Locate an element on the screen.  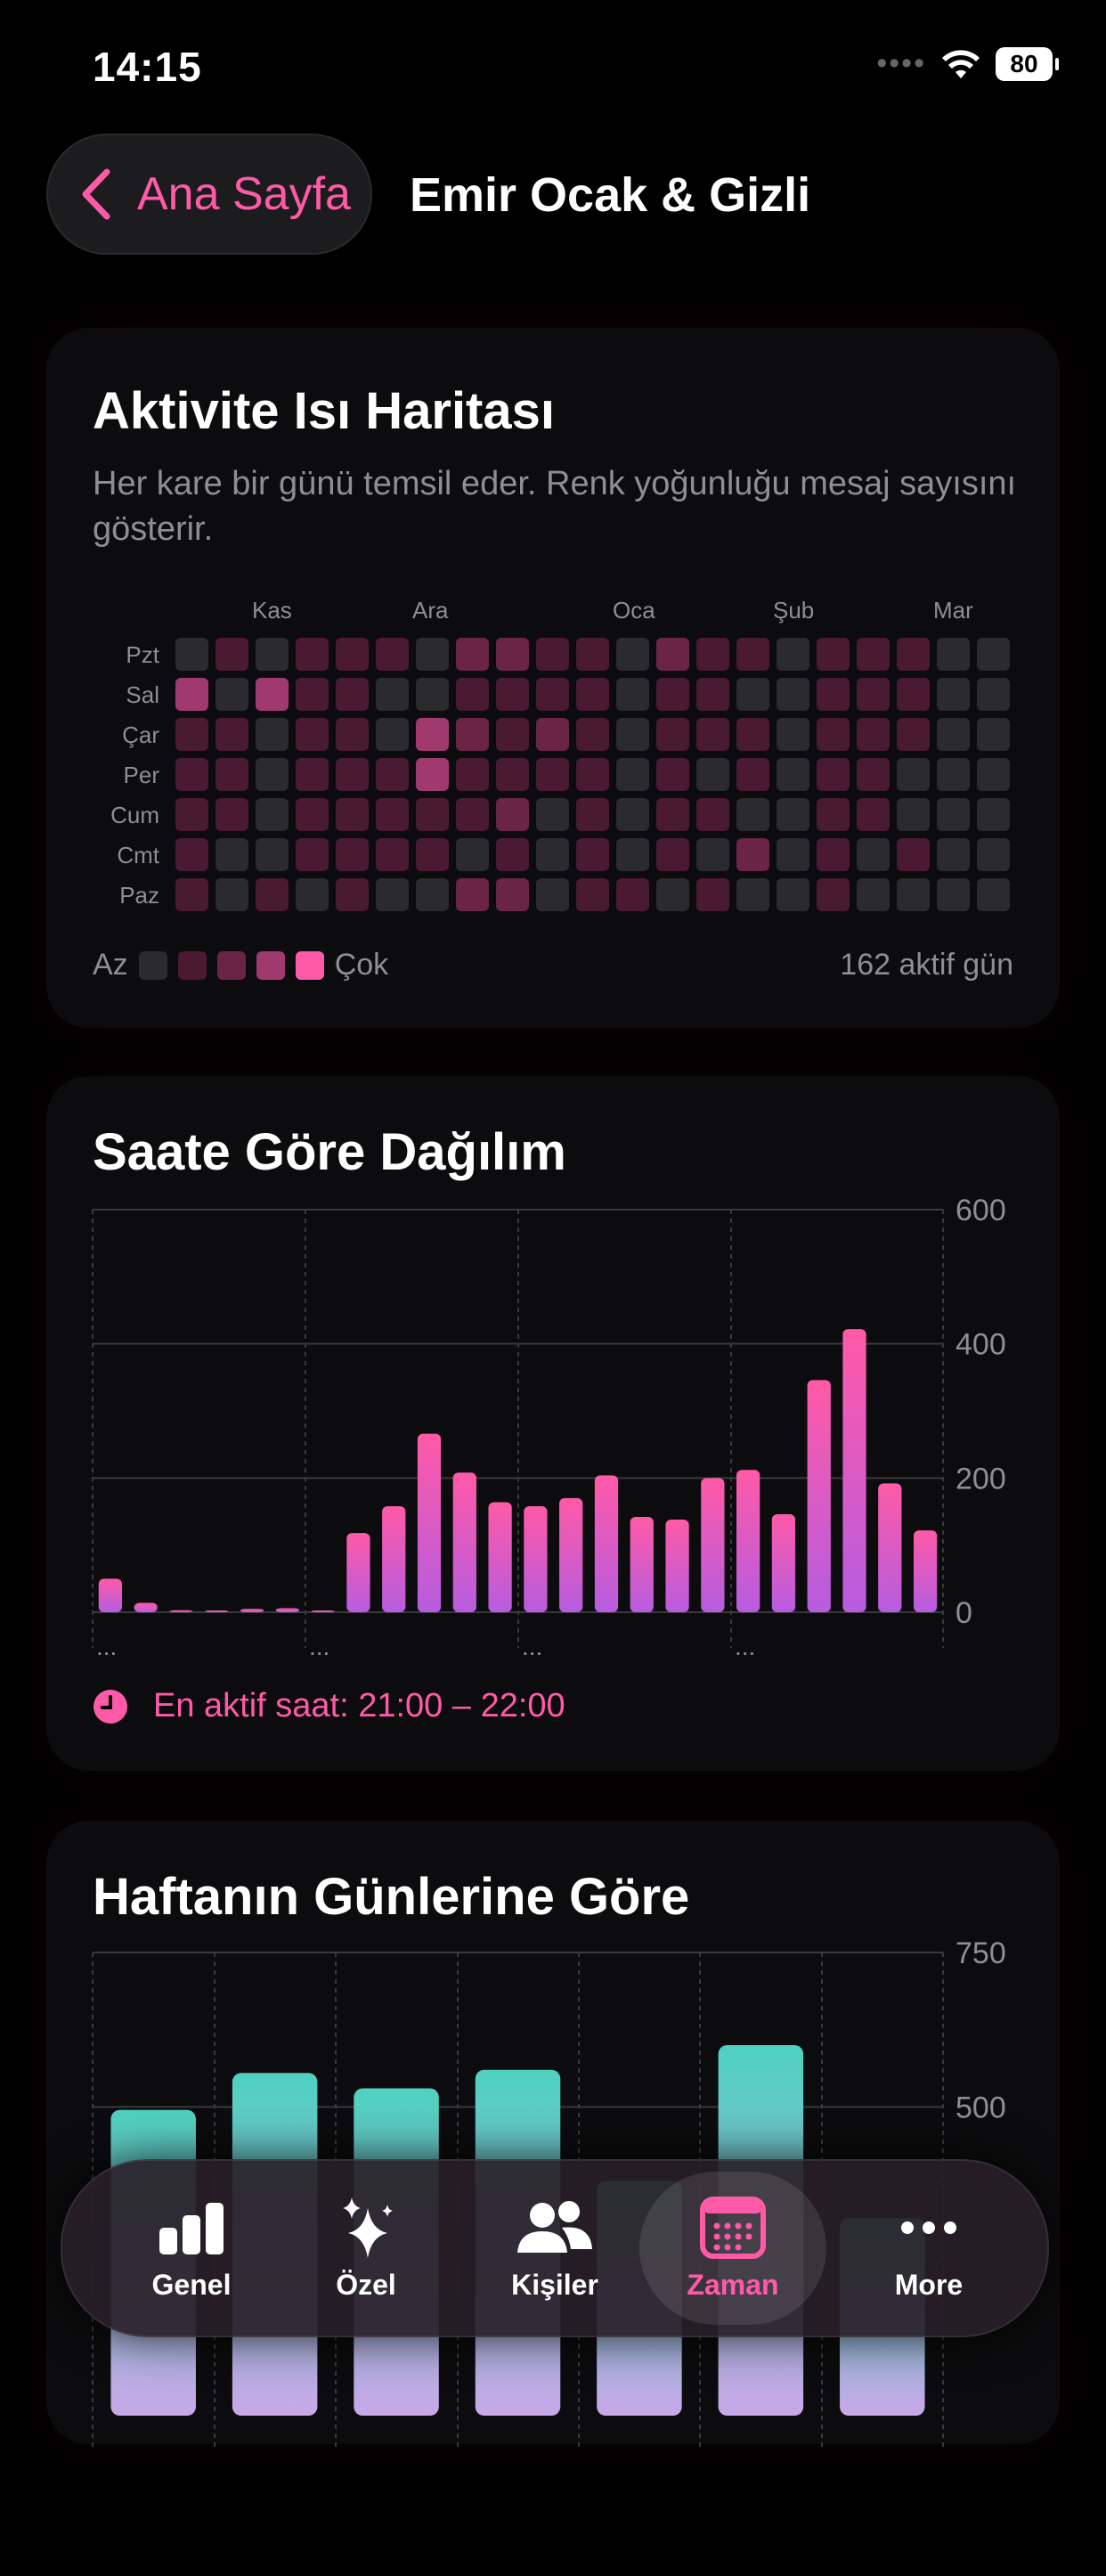
tab-bar: Genel Özel Kişiler Zaman is located at coordinates (555, 2248).